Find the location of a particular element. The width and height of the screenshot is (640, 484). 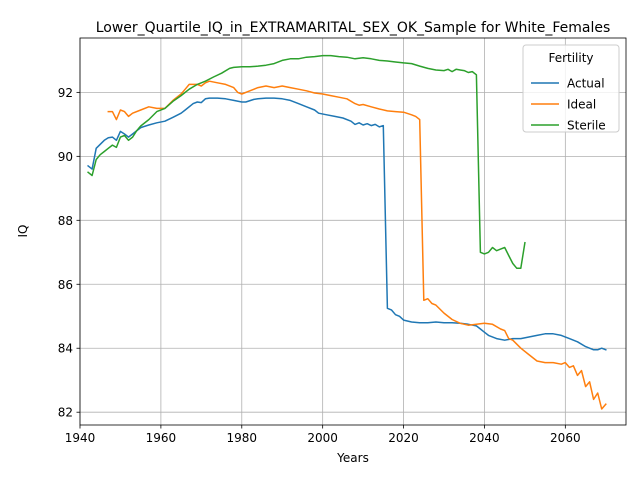

legend-label-sterile: Sterile is located at coordinates (586, 126).